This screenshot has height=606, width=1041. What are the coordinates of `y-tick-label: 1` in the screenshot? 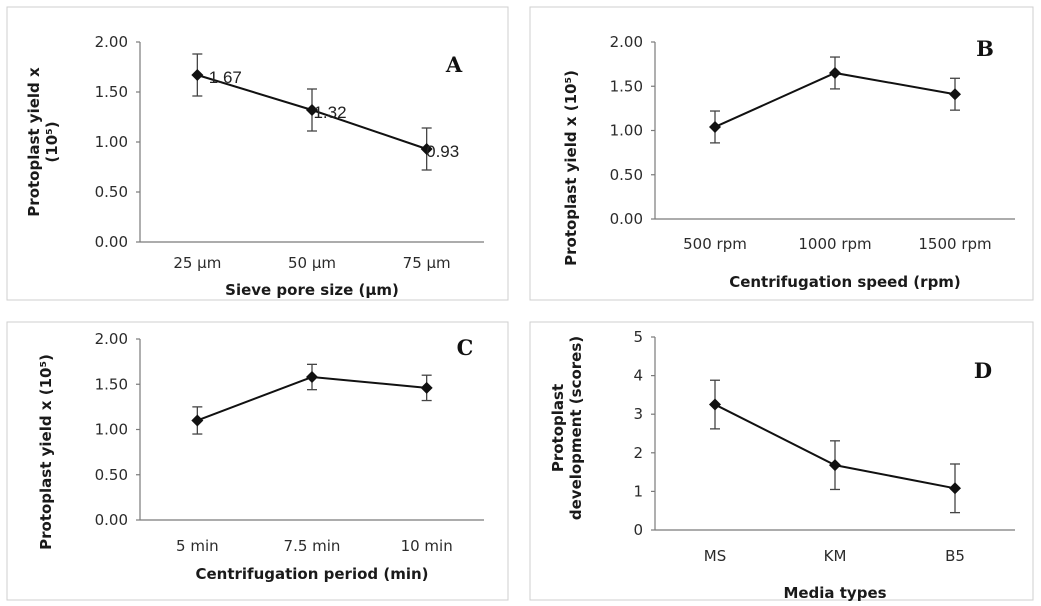 It's located at (638, 491).